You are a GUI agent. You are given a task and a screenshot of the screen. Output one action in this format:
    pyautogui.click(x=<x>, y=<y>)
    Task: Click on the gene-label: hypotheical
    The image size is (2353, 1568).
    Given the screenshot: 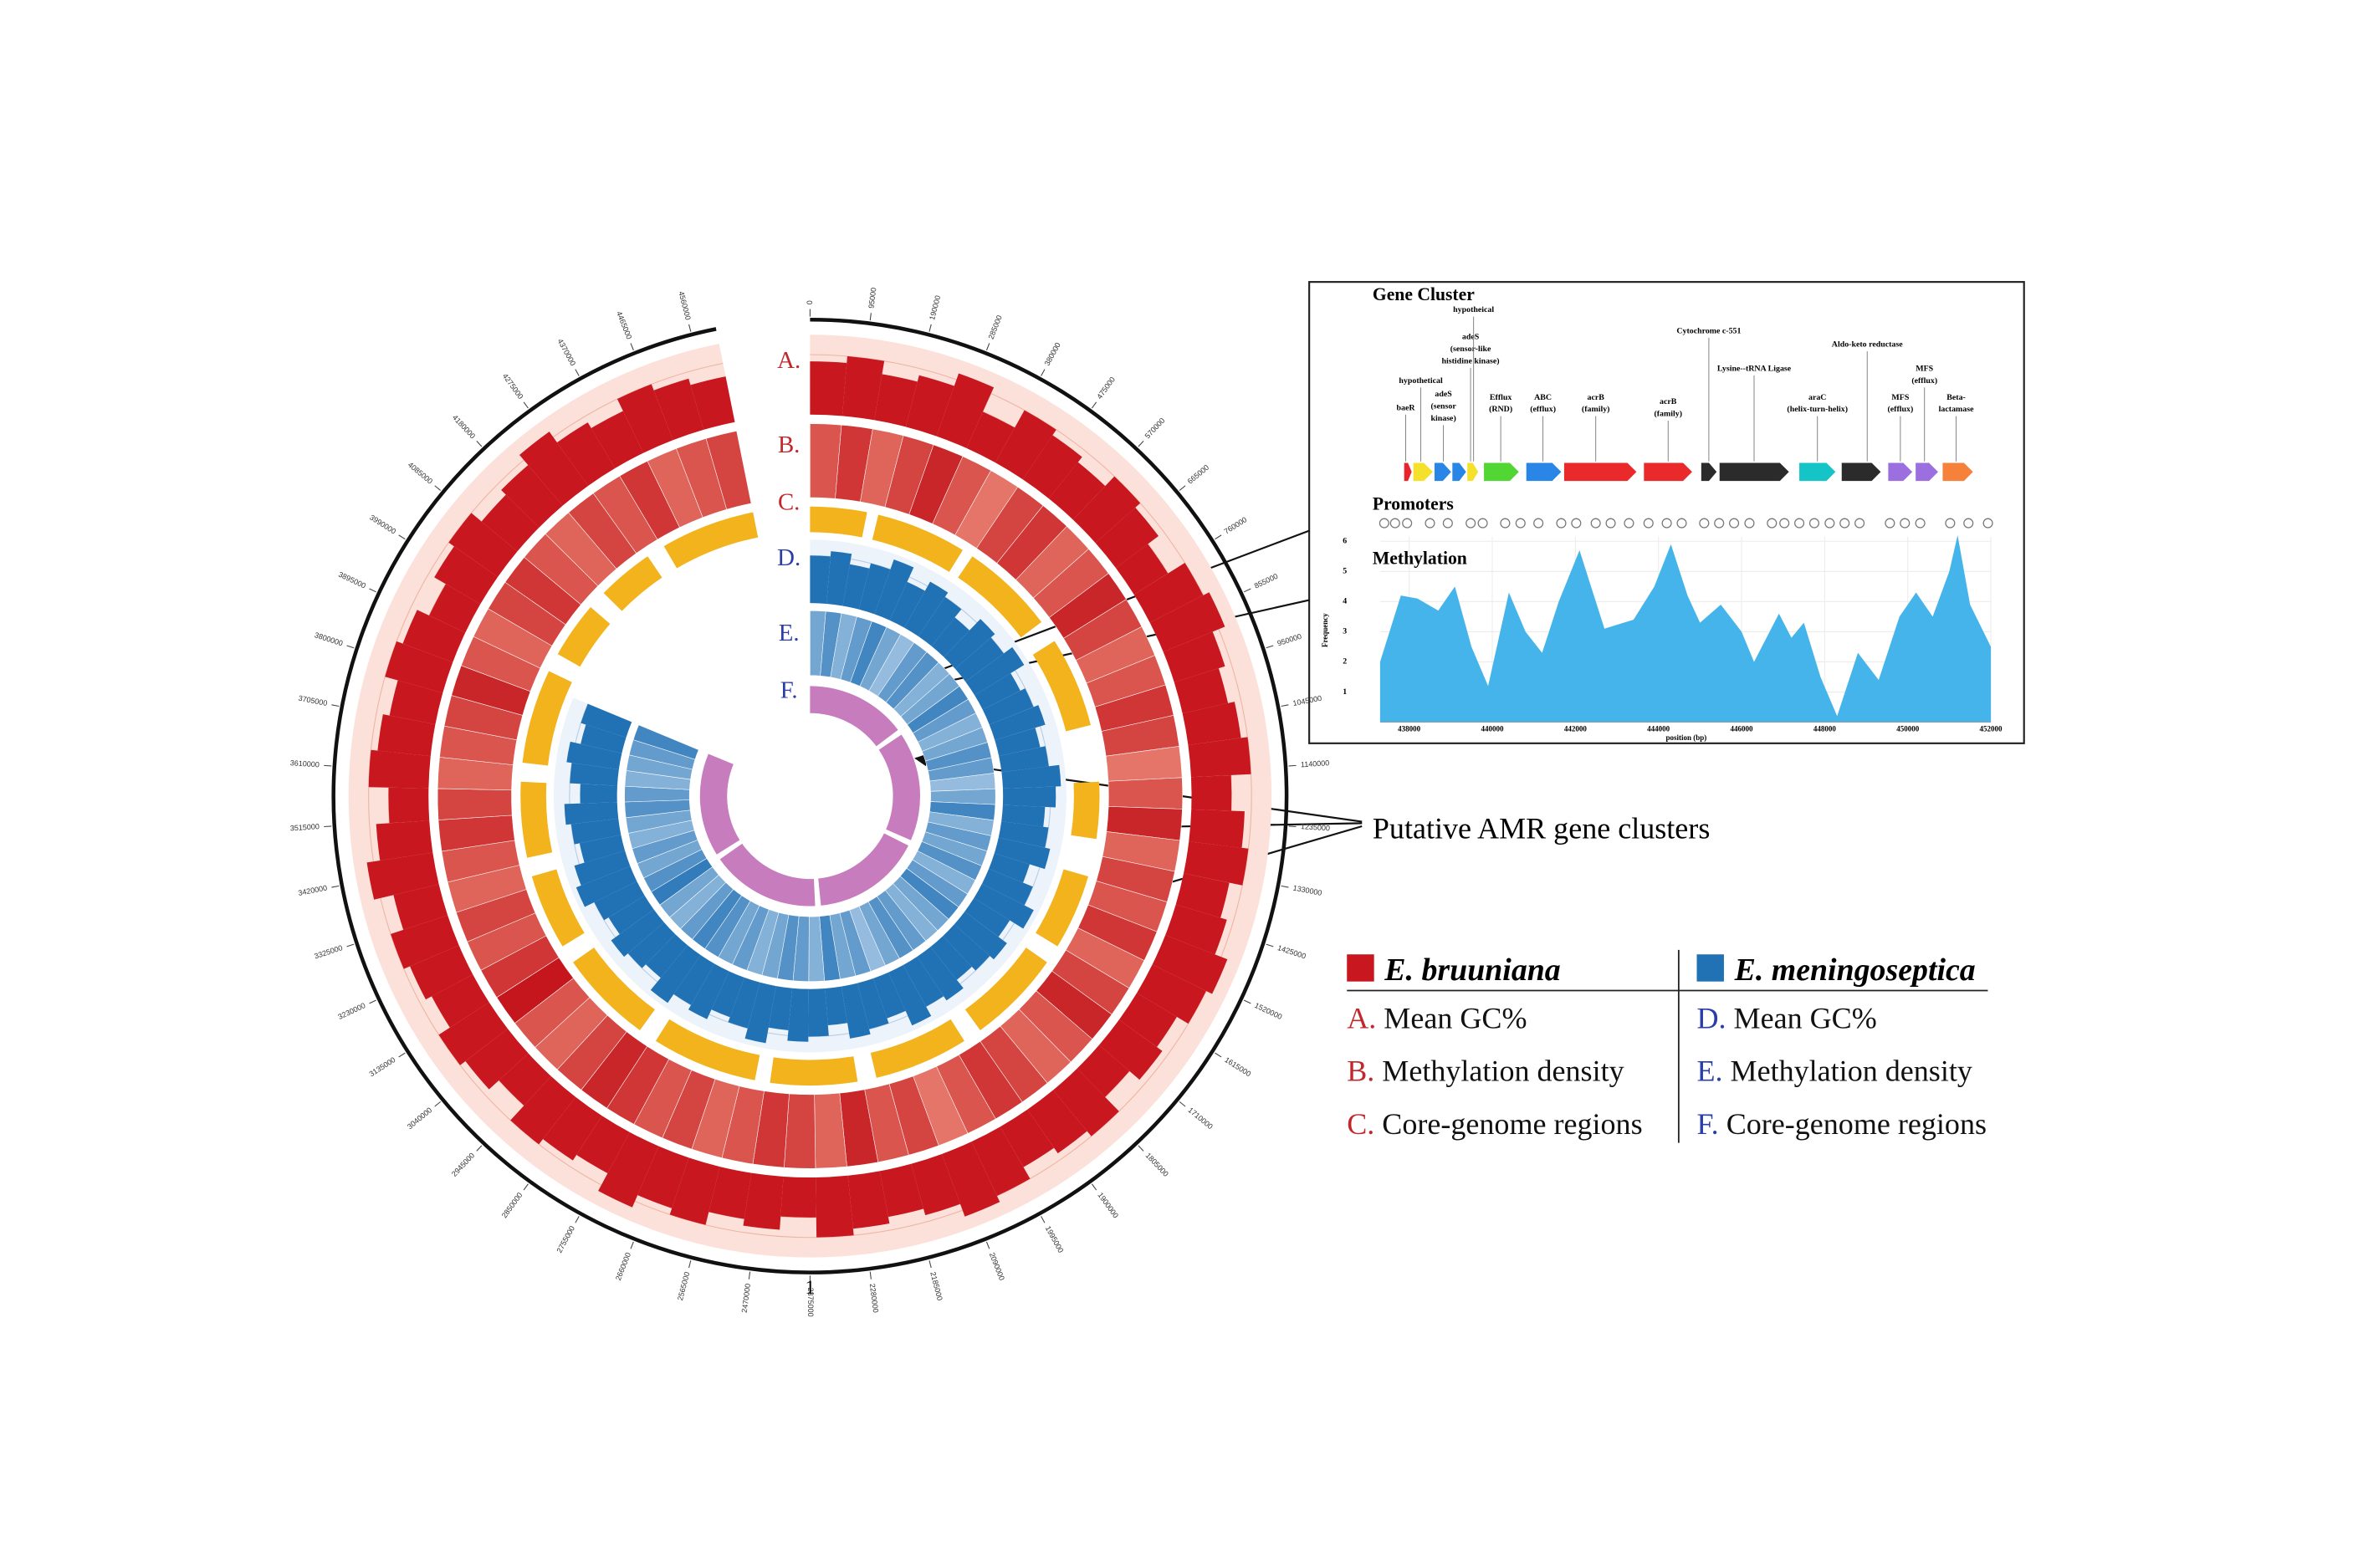 What is the action you would take?
    pyautogui.click(x=1473, y=309)
    